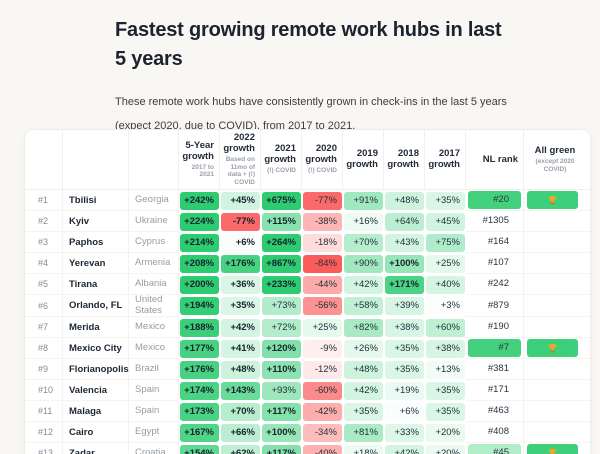 The width and height of the screenshot is (600, 454). I want to click on growth-cell: +41%, so click(240, 348).